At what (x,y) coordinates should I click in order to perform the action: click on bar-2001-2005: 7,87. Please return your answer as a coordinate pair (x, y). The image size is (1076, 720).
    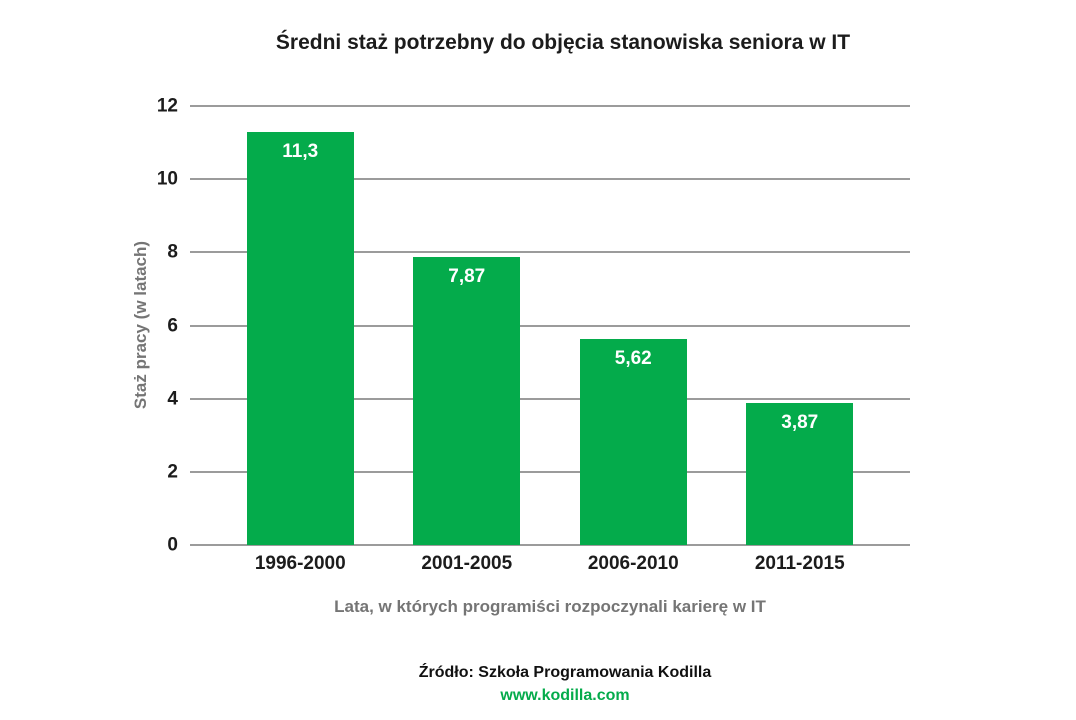
    Looking at the image, I should click on (467, 401).